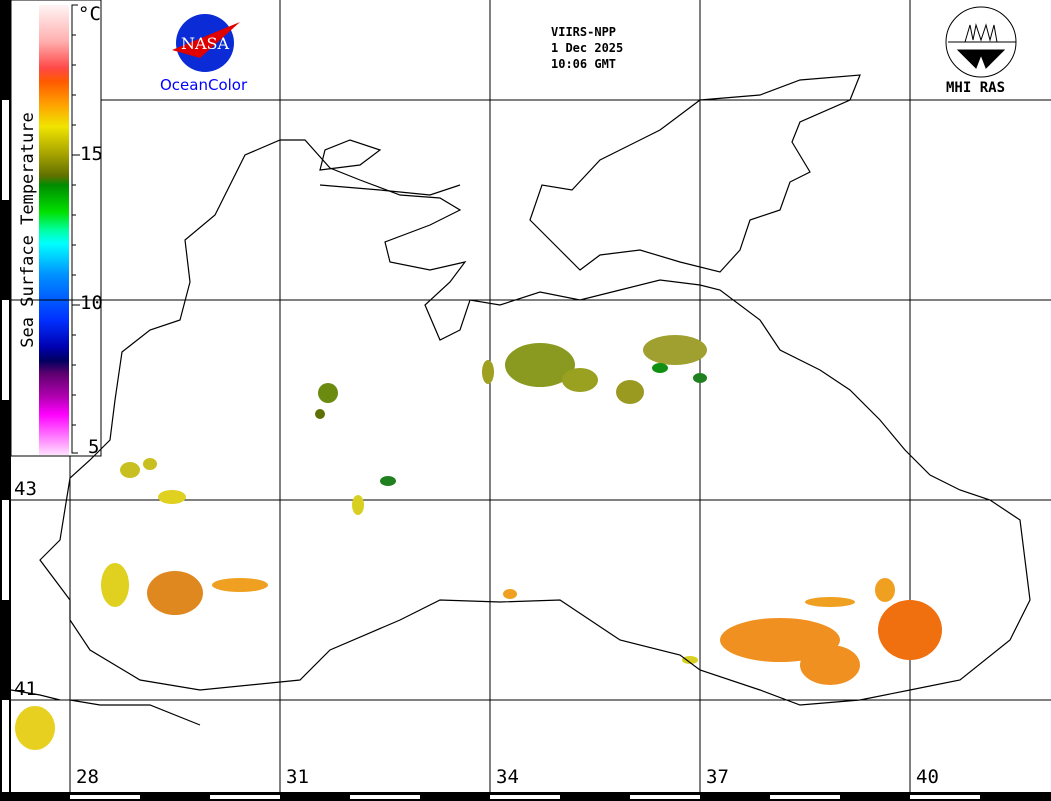 This screenshot has width=1051, height=801. What do you see at coordinates (94, 447) in the screenshot?
I see `colorbar-tick-5: 5` at bounding box center [94, 447].